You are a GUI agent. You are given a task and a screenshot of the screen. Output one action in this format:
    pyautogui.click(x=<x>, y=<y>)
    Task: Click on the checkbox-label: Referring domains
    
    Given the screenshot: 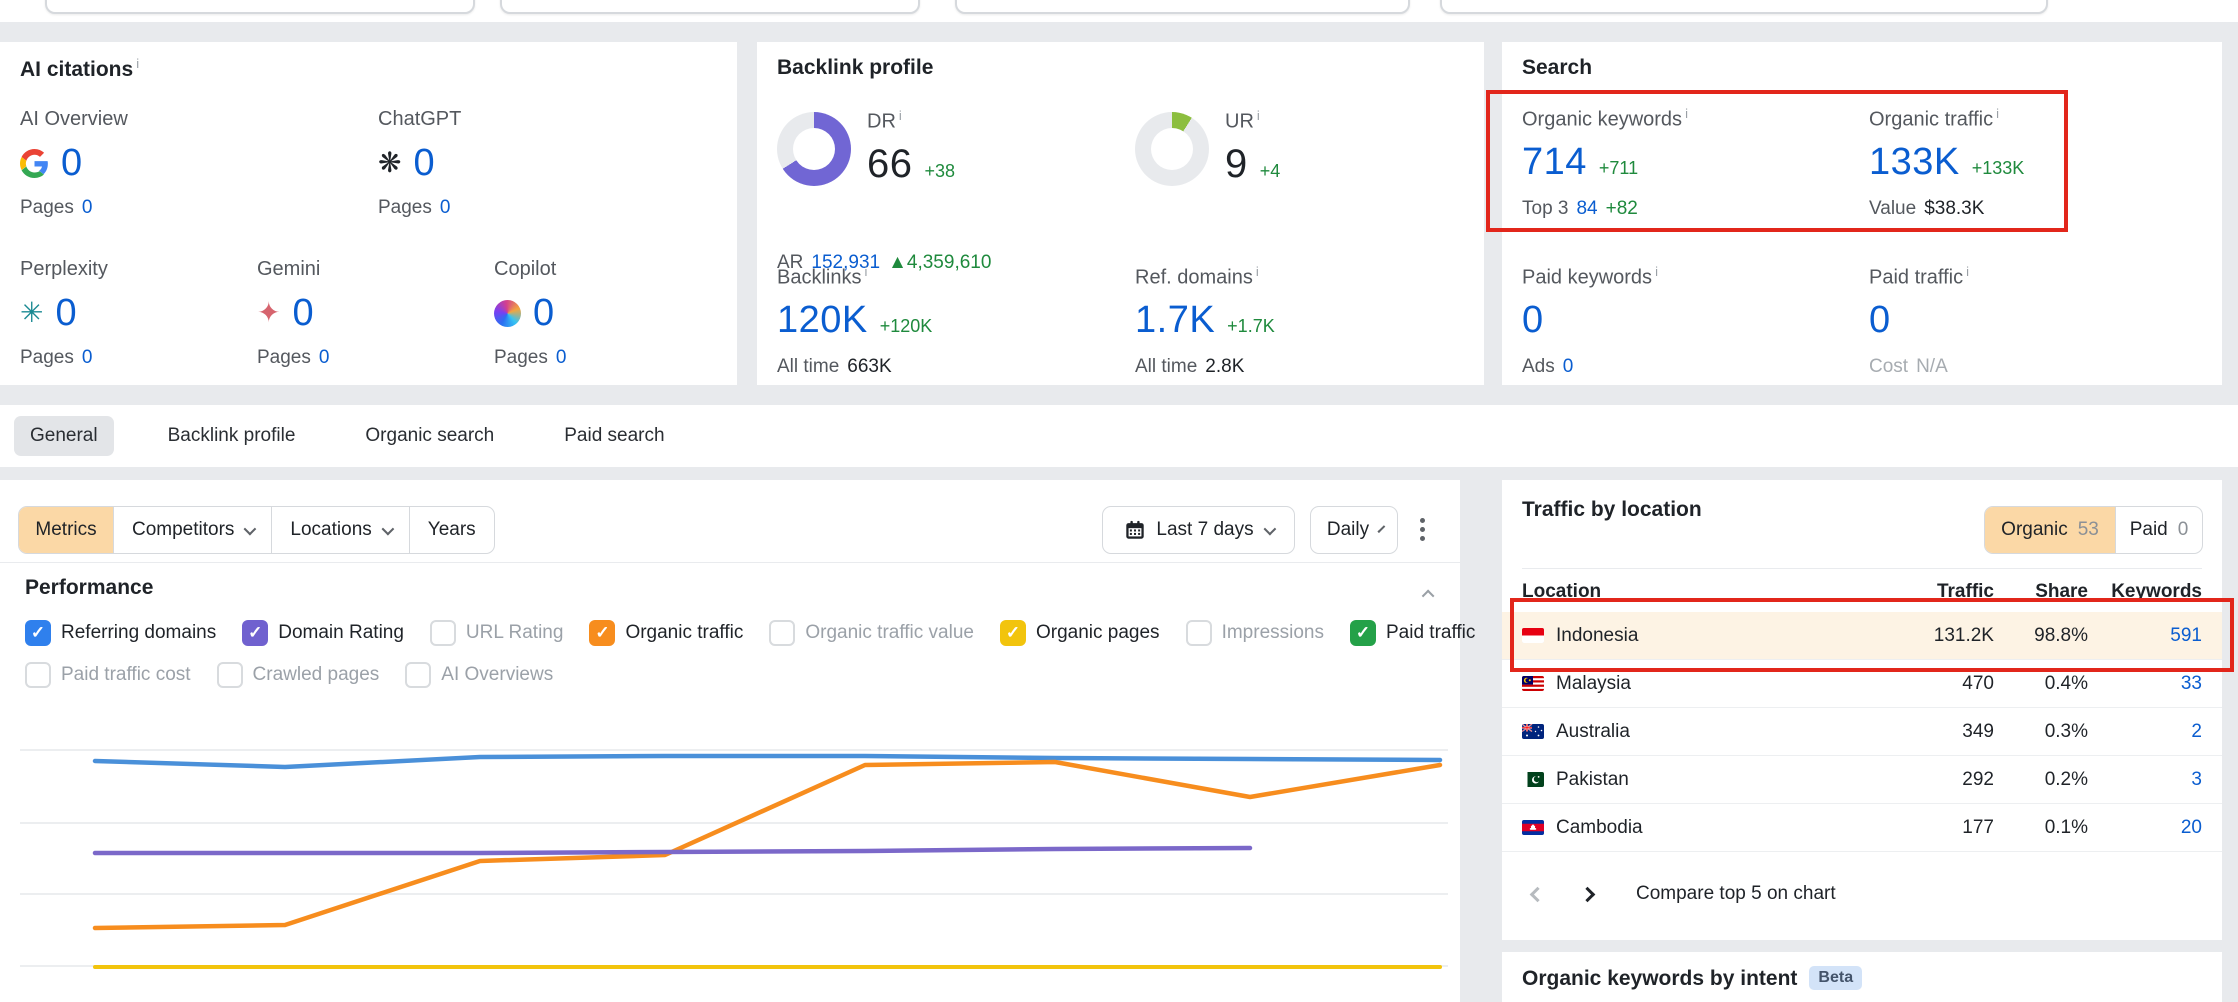 What is the action you would take?
    pyautogui.click(x=139, y=632)
    